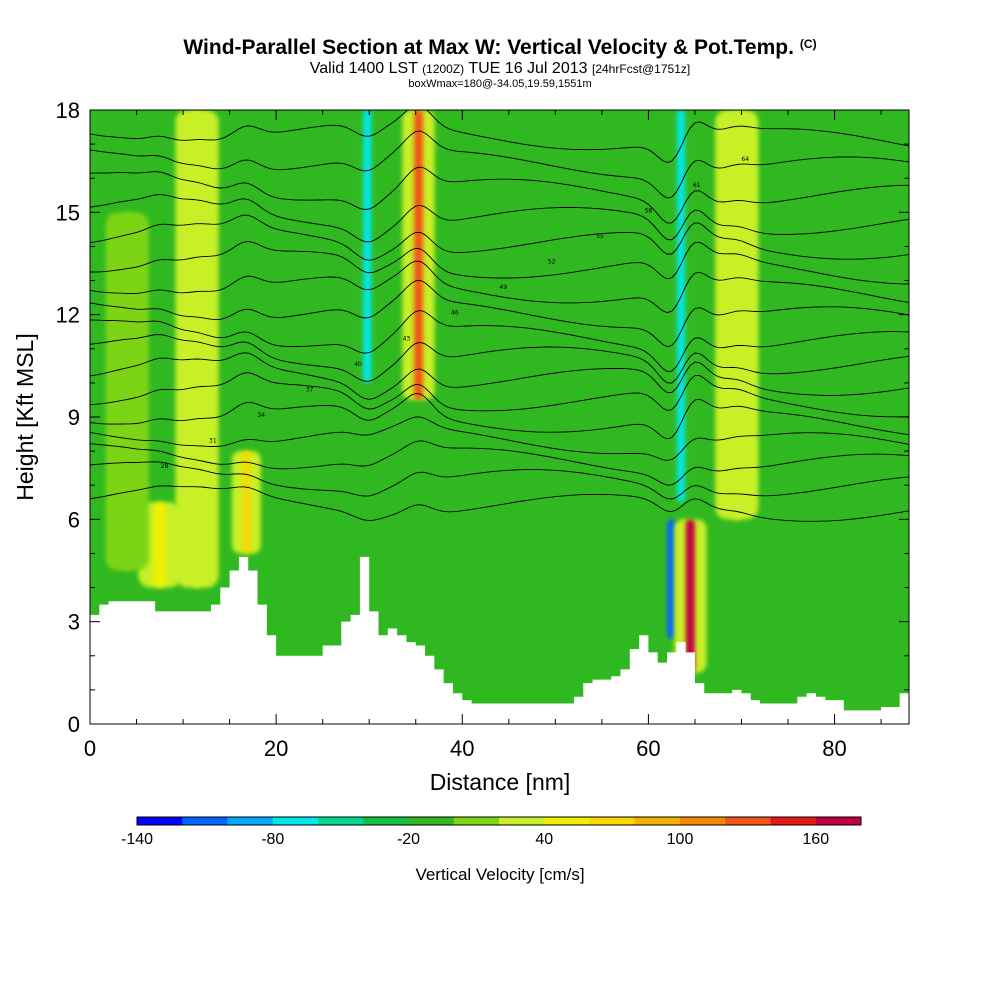 The image size is (1000, 1000). I want to click on theta-contour-label: 40, so click(358, 364).